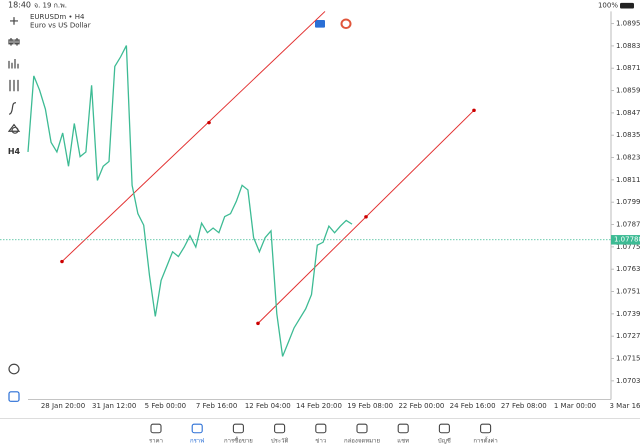 The width and height of the screenshot is (640, 447). What do you see at coordinates (628, 381) in the screenshot?
I see `y-tick-label: 1.07030` at bounding box center [628, 381].